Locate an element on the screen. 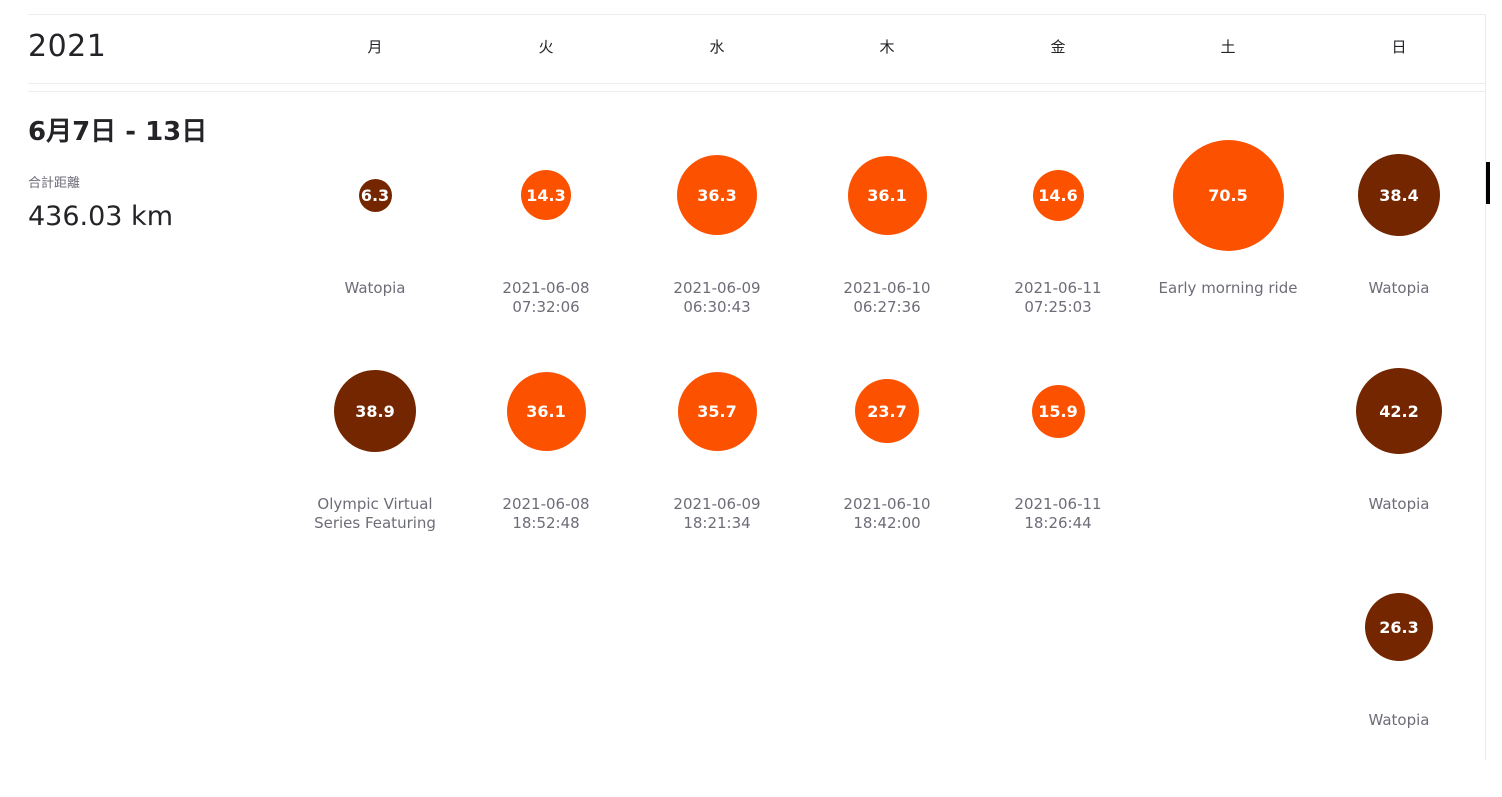 Image resolution: width=1502 pixels, height=797 pixels. activity-caption: 2021-06-08 18:52:48 is located at coordinates (546, 514).